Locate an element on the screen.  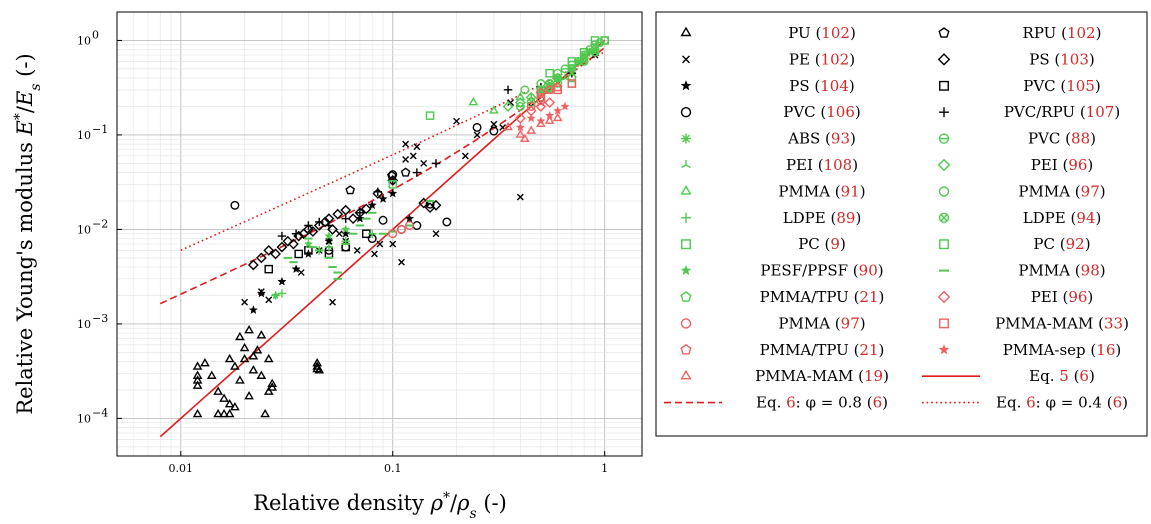
legend-label: PMMA (98) is located at coordinates (1061, 271).